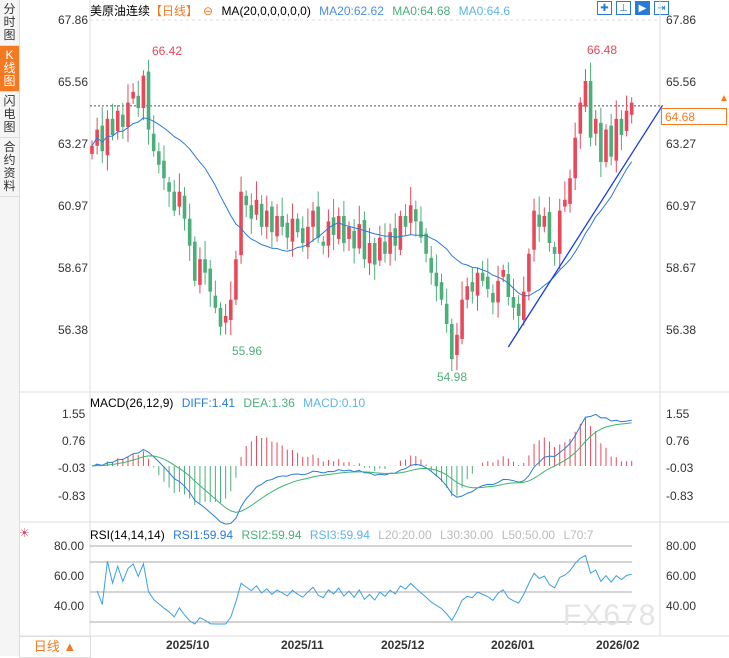 Image resolution: width=729 pixels, height=658 pixels. Describe the element at coordinates (466, 535) in the screenshot. I see `l30-value: L30:30.00` at that location.